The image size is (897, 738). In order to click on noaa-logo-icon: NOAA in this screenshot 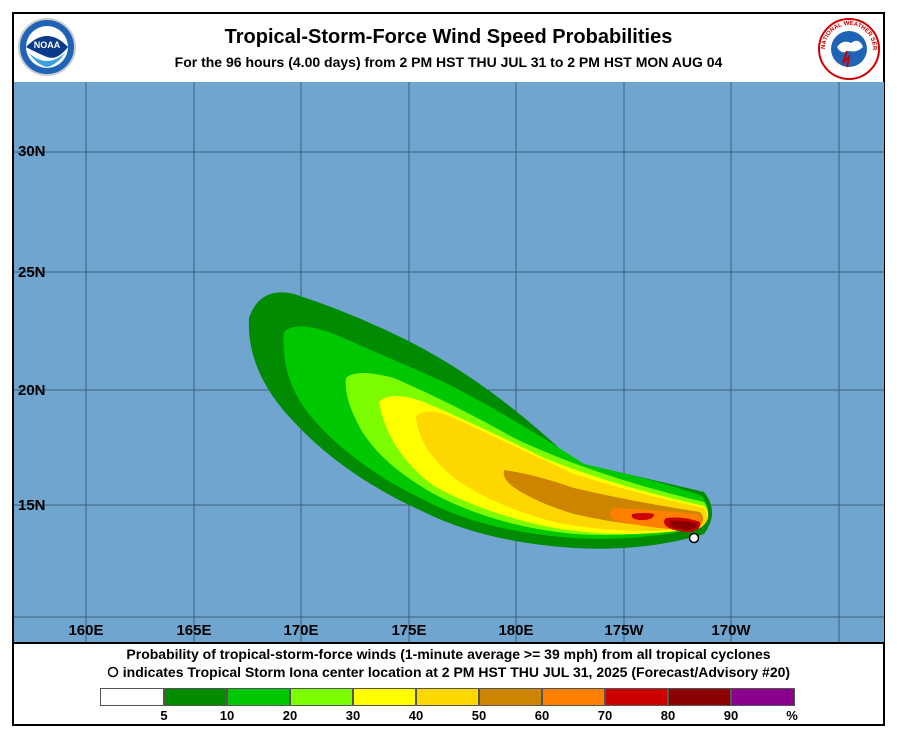, I will do `click(47, 47)`.